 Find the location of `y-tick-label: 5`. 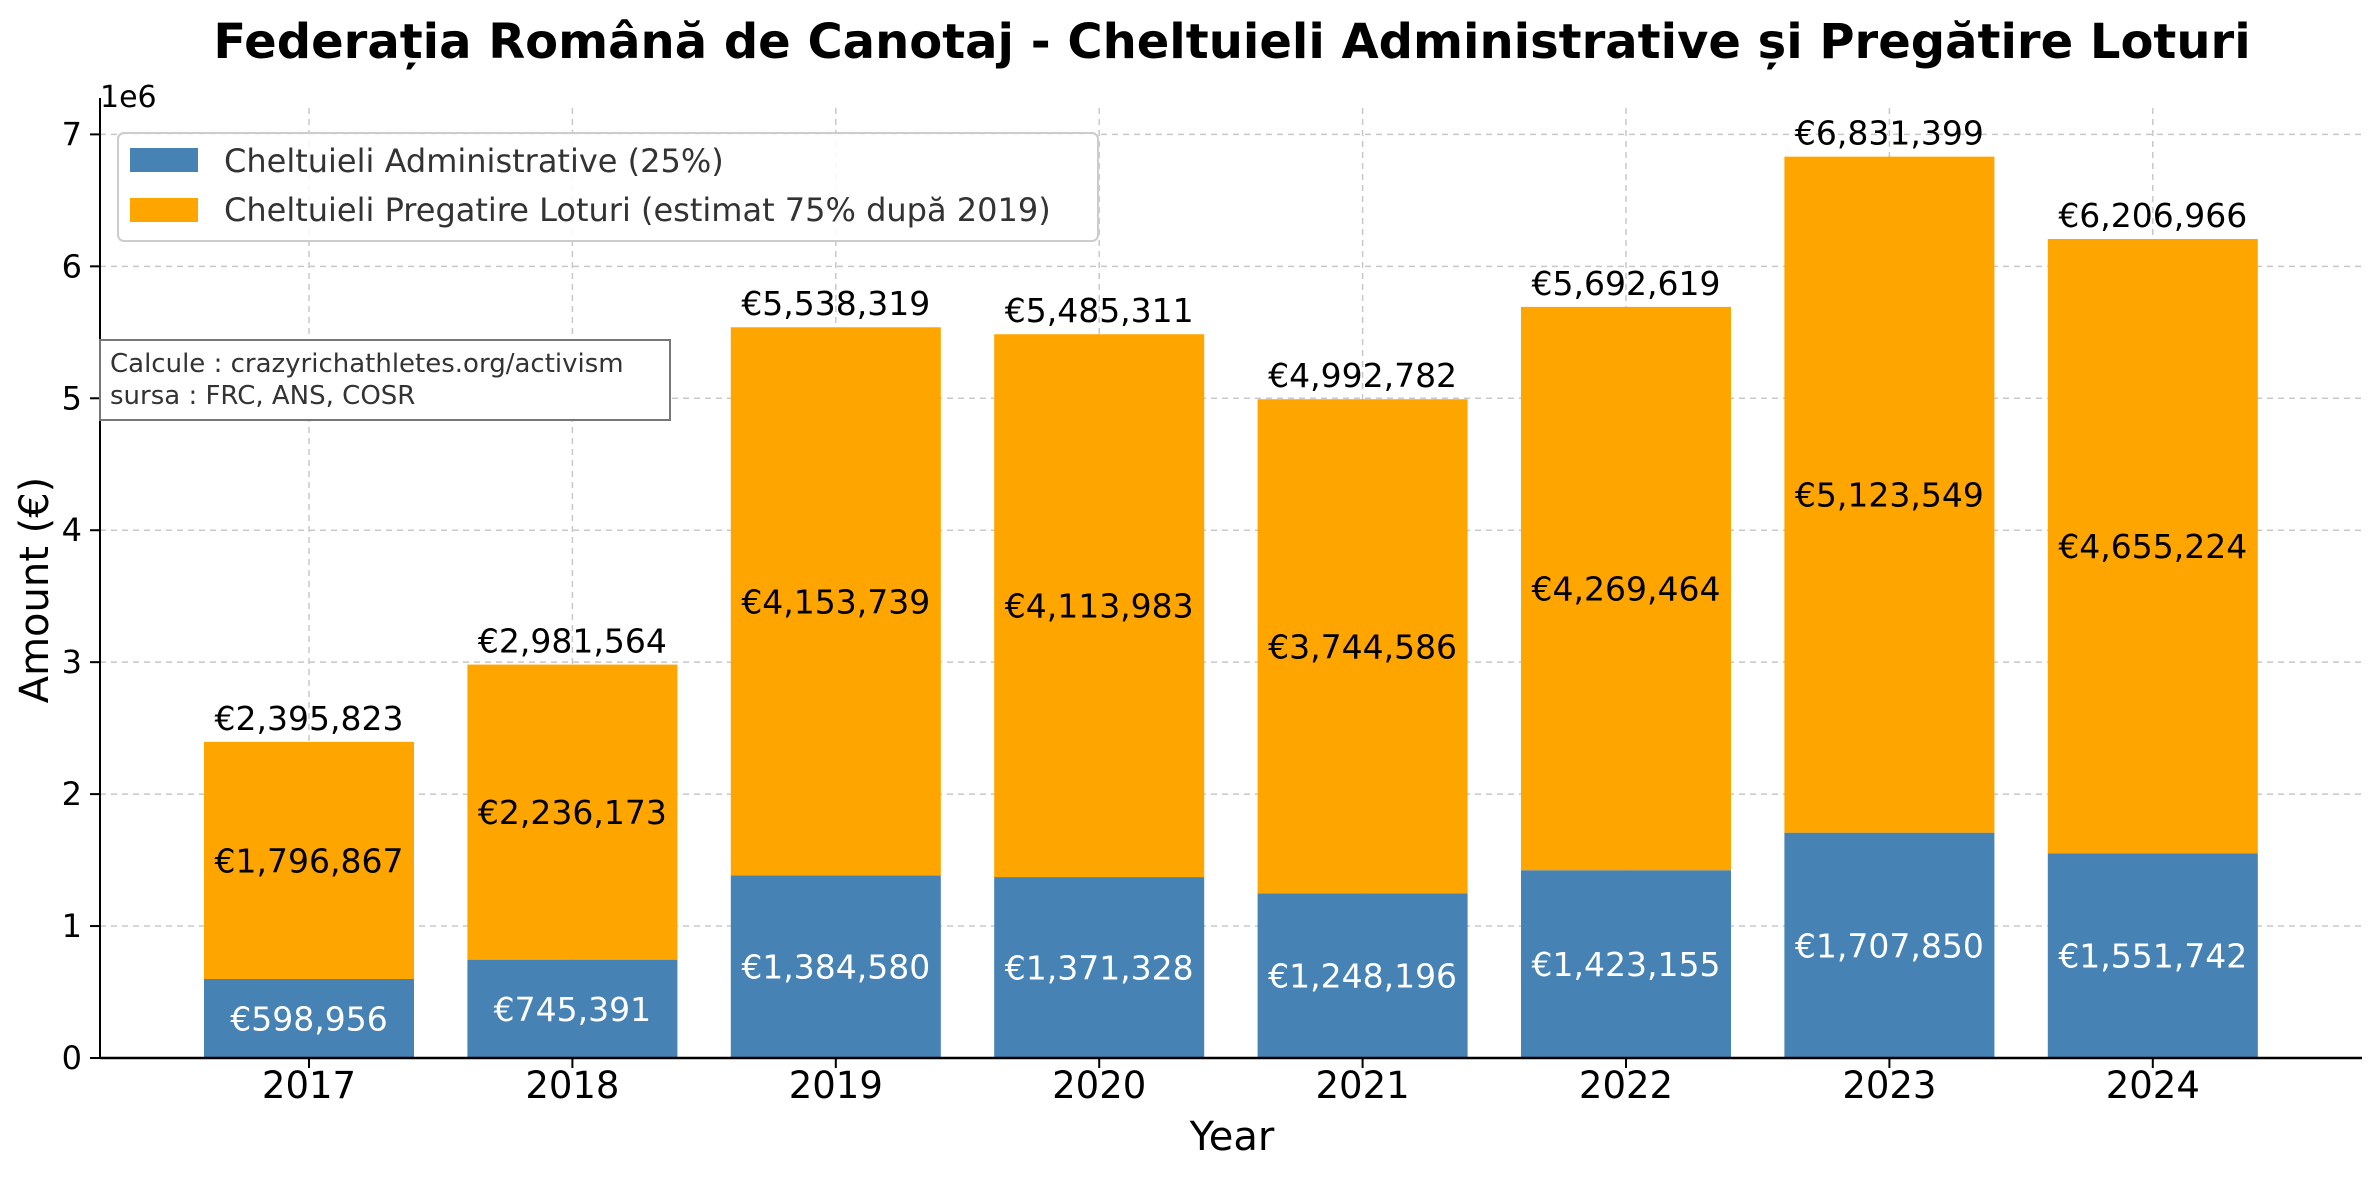

y-tick-label: 5 is located at coordinates (72, 398).